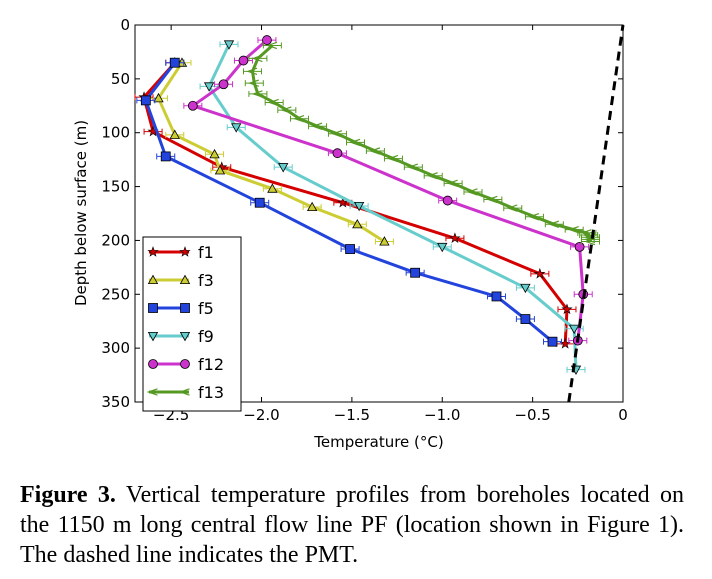 Image resolution: width=712 pixels, height=579 pixels. I want to click on legend: f1 f3 f5 f9 f12 f13, so click(192, 324).